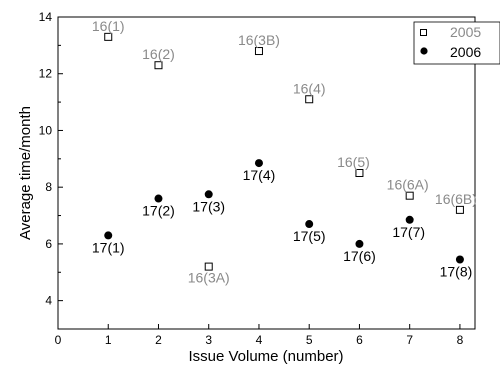 The image size is (500, 367). Describe the element at coordinates (158, 211) in the screenshot. I see `data-label-2006: 17(2)` at that location.